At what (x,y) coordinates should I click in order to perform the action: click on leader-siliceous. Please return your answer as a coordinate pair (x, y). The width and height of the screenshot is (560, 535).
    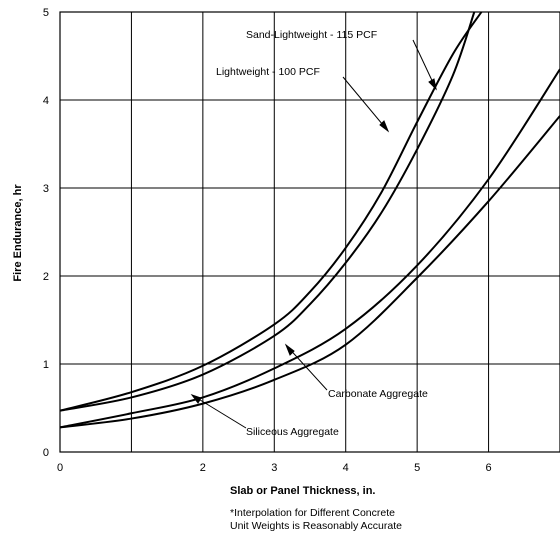
    Looking at the image, I should click on (219, 411).